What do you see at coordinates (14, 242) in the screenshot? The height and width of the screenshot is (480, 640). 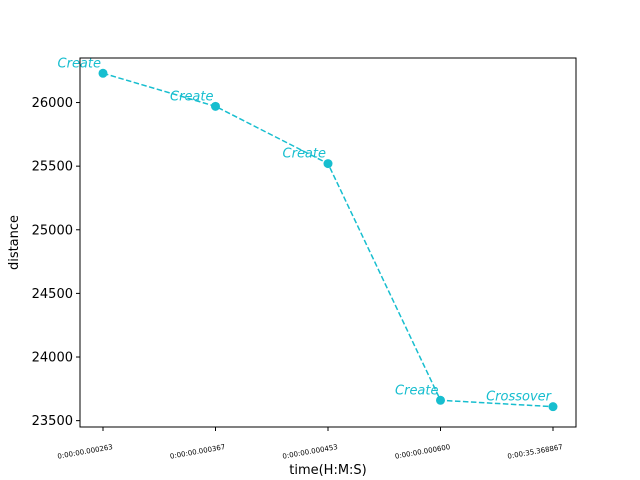 I see `y-axis-title: distance` at bounding box center [14, 242].